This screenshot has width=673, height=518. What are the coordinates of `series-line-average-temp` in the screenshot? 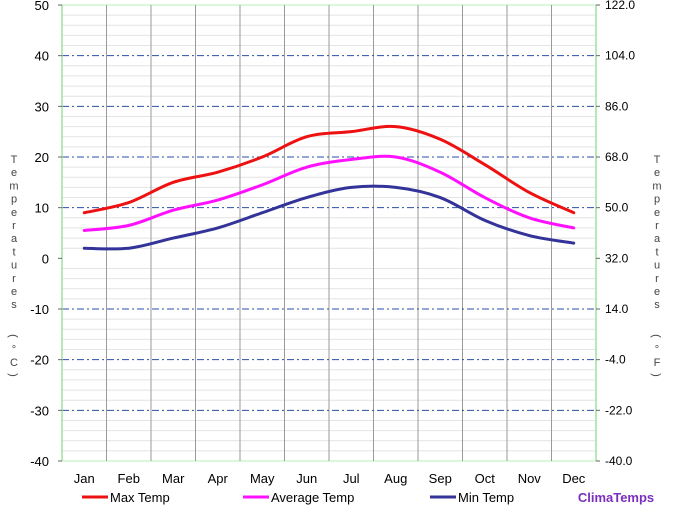 It's located at (329, 193).